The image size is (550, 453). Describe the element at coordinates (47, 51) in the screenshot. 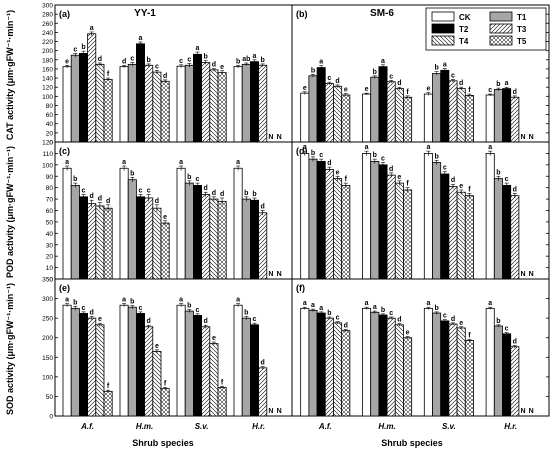

I see `y-tick-label: 200` at that location.